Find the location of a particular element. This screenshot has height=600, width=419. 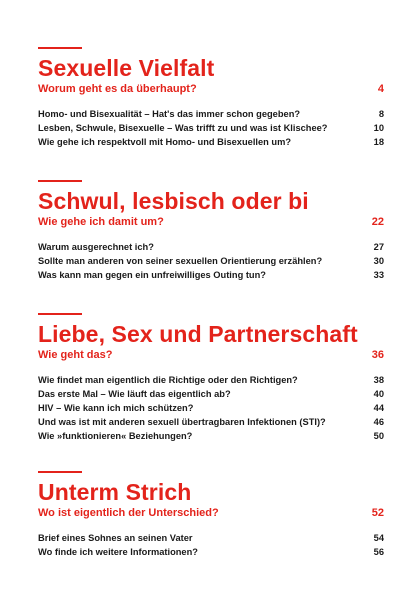

page-number: 50 is located at coordinates (378, 436).